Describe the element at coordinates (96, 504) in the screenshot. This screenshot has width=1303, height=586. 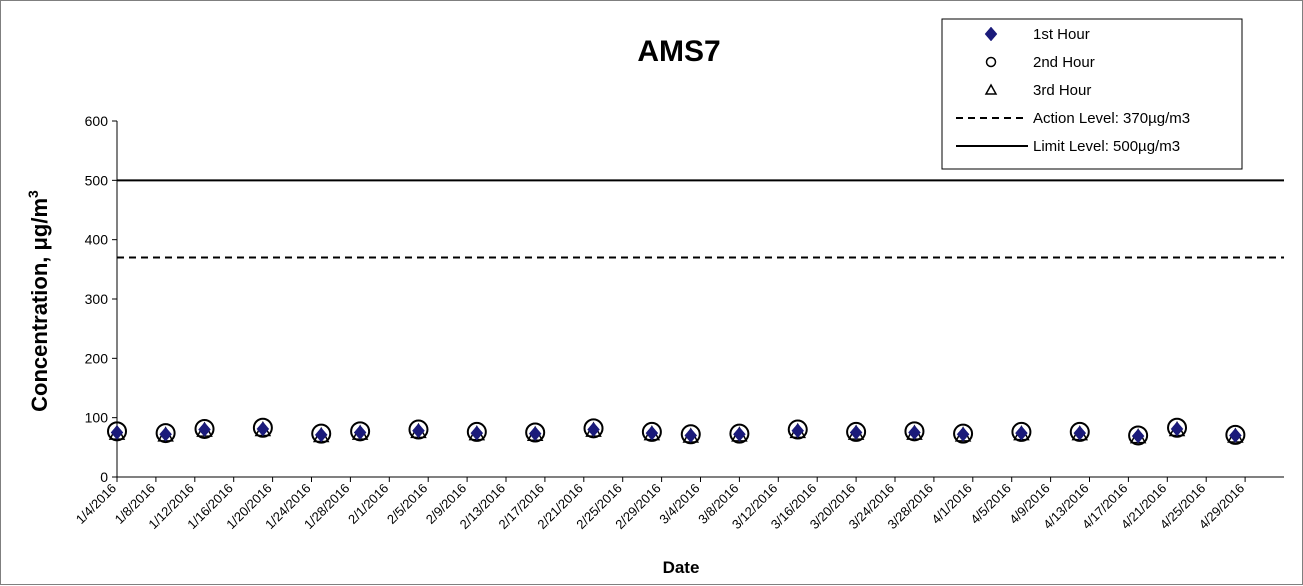
I see `x-tick-label: 1/4/2016` at that location.